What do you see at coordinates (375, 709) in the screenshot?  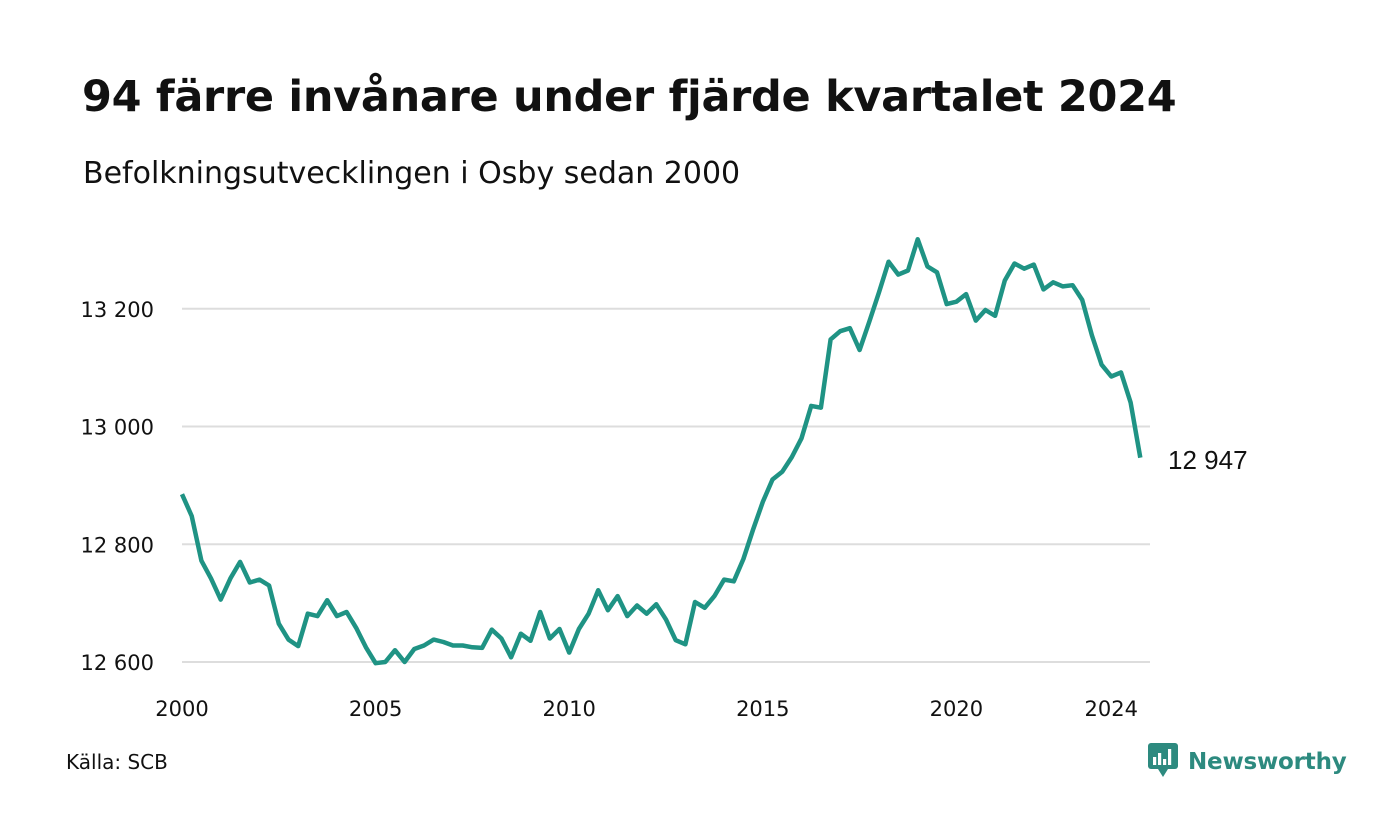 I see `x-tick-label: 2005` at bounding box center [375, 709].